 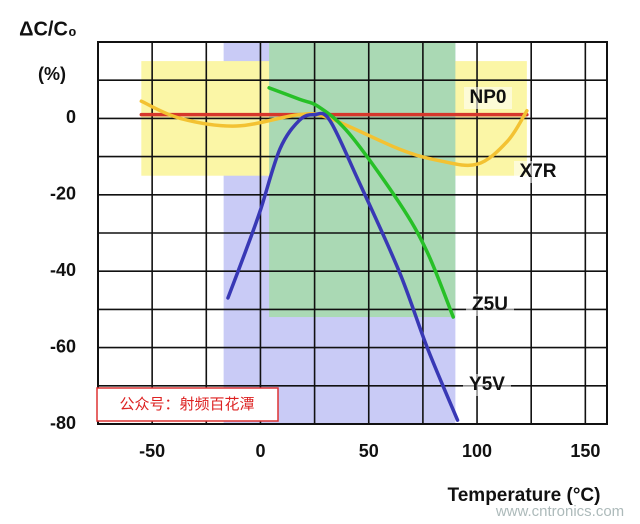 I want to click on x-tick-label: -50, so click(x=152, y=451).